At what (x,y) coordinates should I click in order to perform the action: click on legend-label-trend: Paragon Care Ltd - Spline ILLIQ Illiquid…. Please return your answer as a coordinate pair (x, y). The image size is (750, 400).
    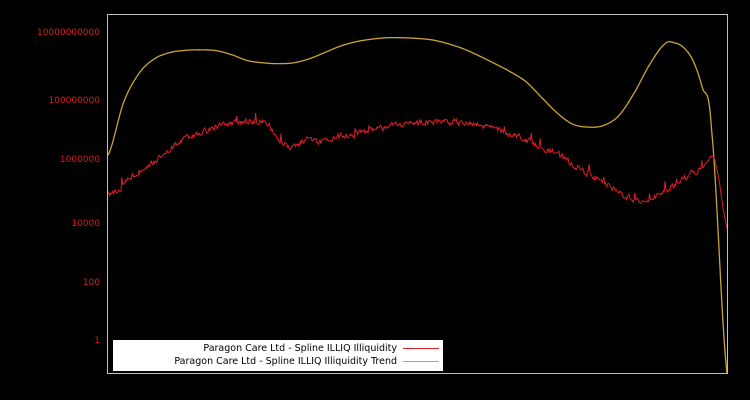
    Looking at the image, I should click on (285, 361).